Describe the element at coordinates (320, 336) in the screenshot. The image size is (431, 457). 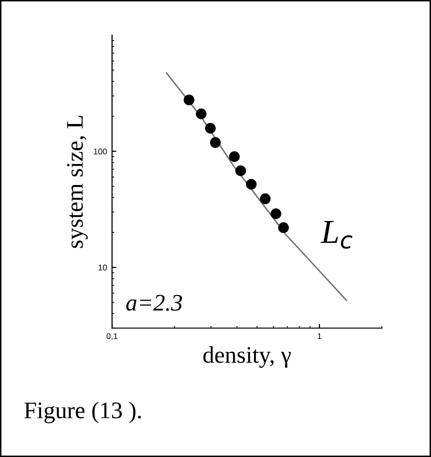
I see `x-tick-label: 1` at that location.